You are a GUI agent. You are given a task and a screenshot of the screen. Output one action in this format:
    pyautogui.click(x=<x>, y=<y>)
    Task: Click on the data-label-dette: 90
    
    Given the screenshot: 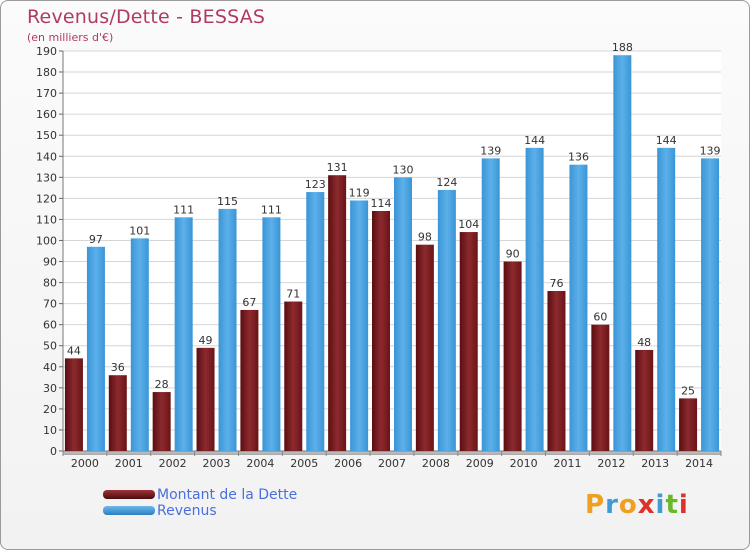 What is the action you would take?
    pyautogui.click(x=513, y=254)
    